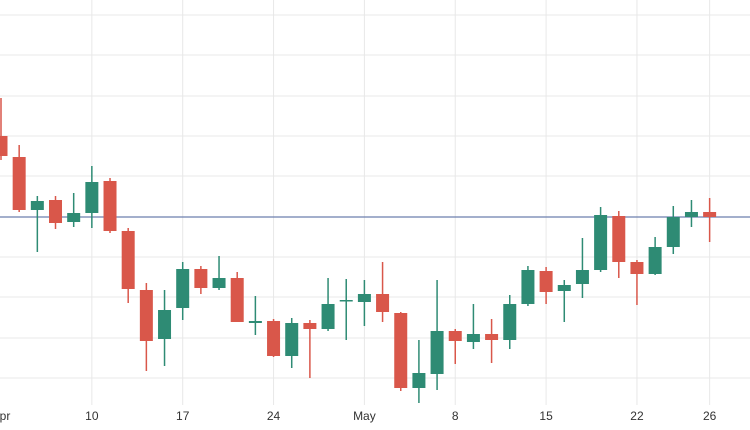 The image size is (750, 430). I want to click on x-tick-label: 24, so click(274, 416).